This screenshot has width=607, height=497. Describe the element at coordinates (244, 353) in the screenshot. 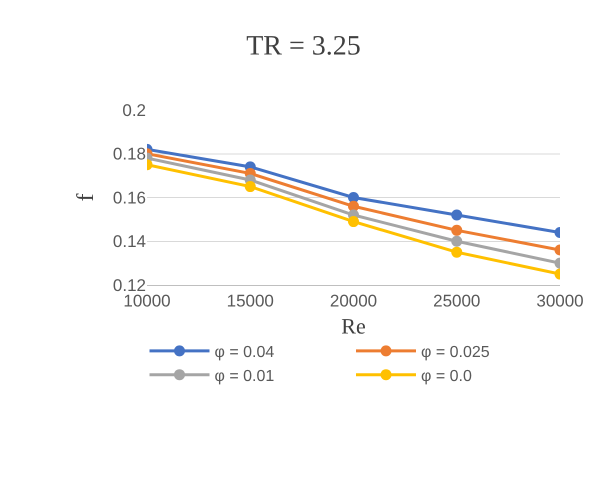

I see `legend-label: φ = 0.04` at that location.